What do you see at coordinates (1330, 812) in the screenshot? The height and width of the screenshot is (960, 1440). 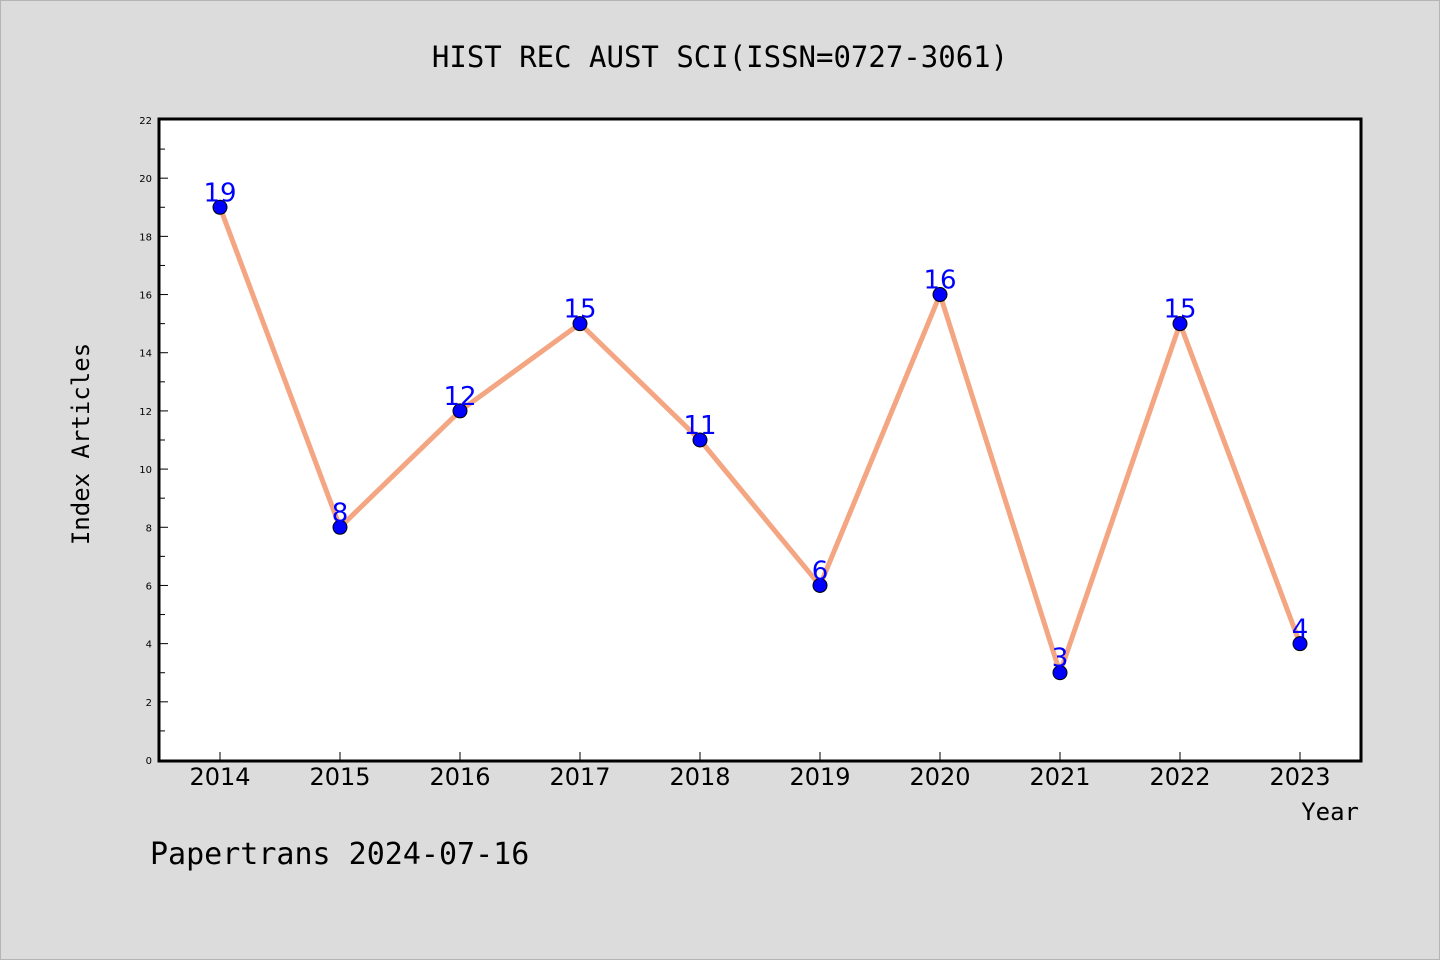 I see `x-axis-label: Year` at bounding box center [1330, 812].